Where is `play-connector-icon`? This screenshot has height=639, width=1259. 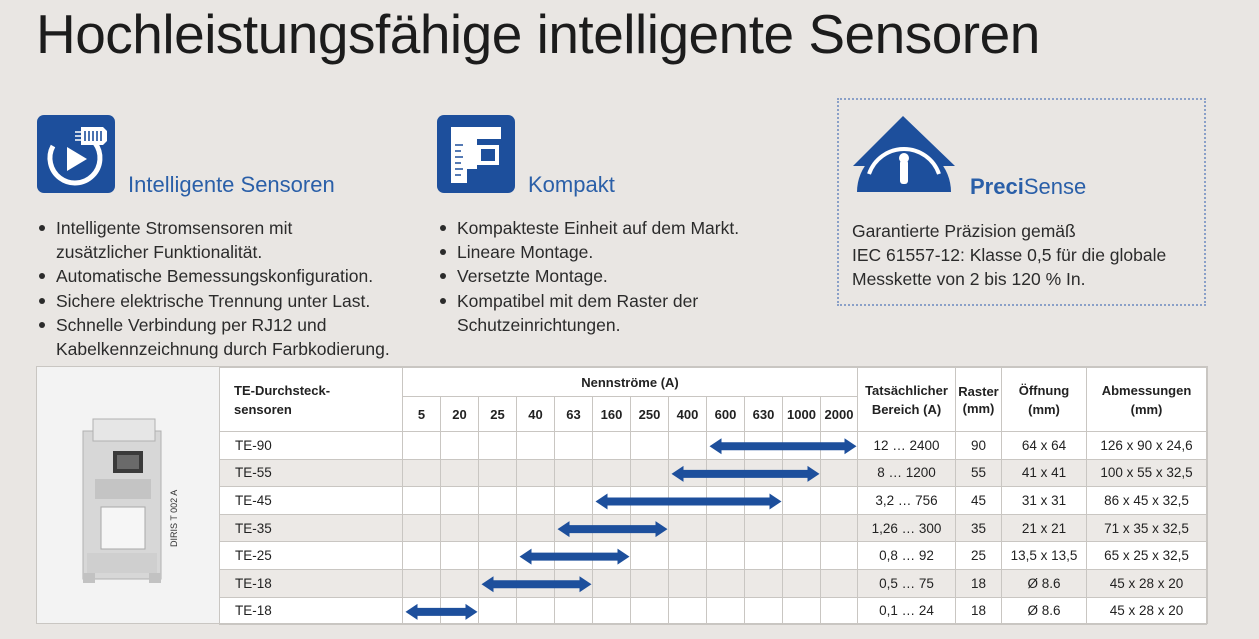
play-connector-icon is located at coordinates (76, 154).